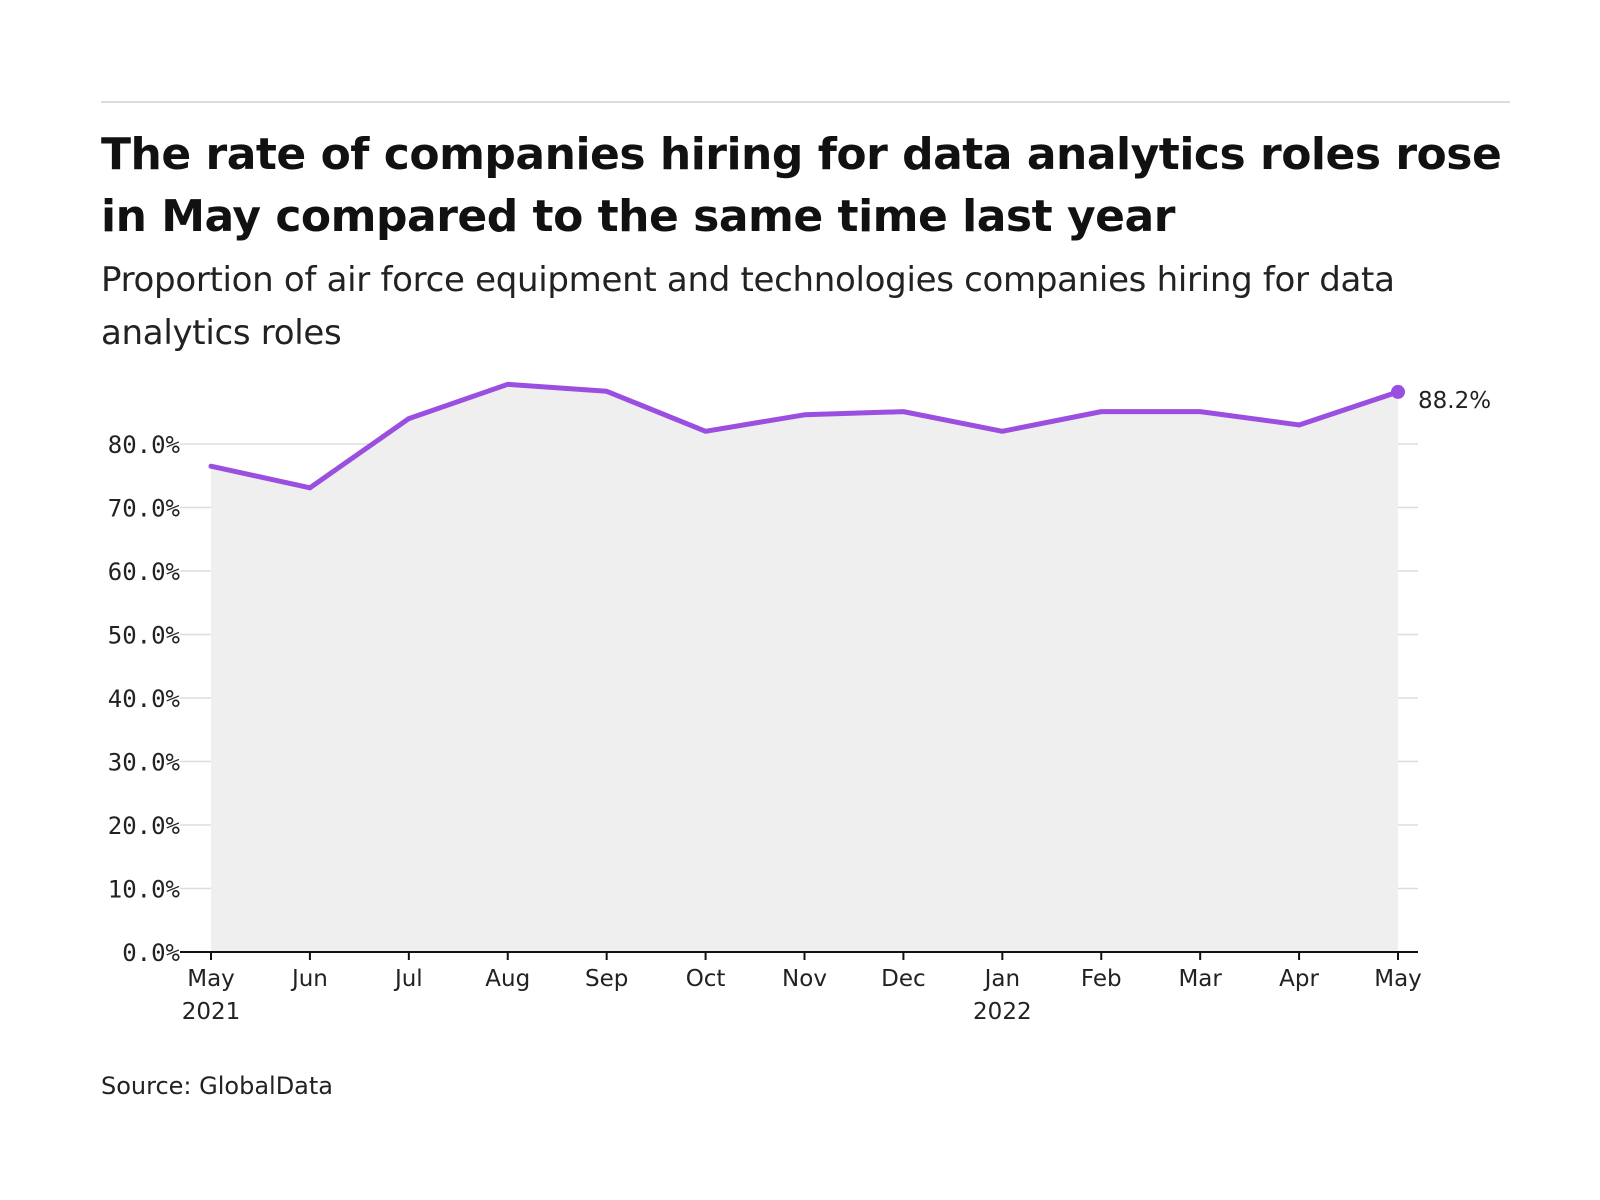  Describe the element at coordinates (217, 1086) in the screenshot. I see `source-note: Source: GlobalData` at that location.